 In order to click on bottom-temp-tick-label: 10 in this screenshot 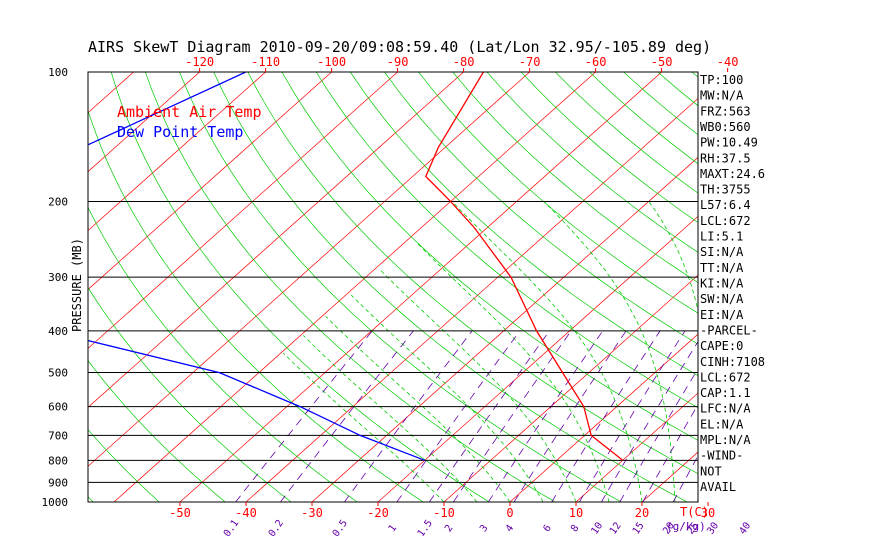, I will do `click(576, 513)`.